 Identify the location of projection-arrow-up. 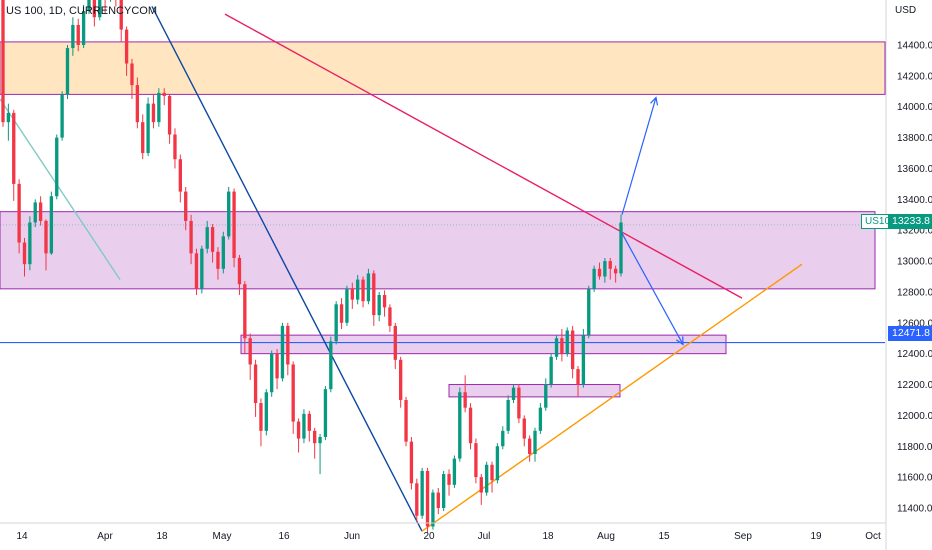
(639, 156).